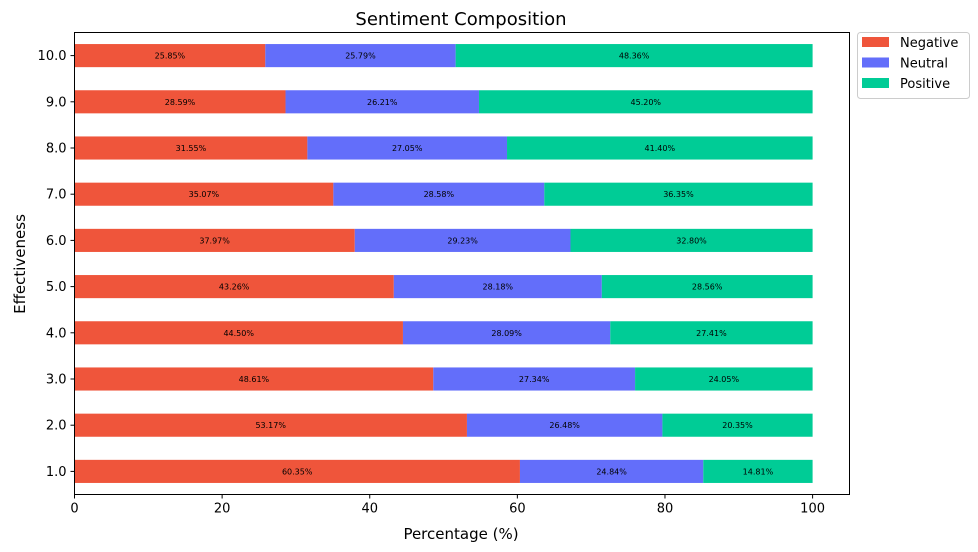 This screenshot has height=552, width=978. I want to click on bar-label-negative-6.0: 37.97%, so click(214, 240).